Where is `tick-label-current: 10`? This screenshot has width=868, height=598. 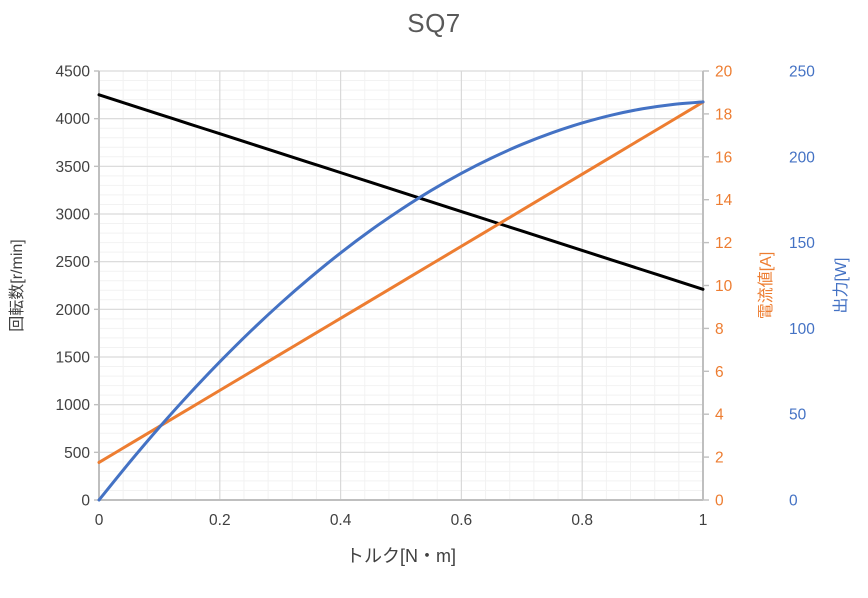 tick-label-current: 10 is located at coordinates (724, 286).